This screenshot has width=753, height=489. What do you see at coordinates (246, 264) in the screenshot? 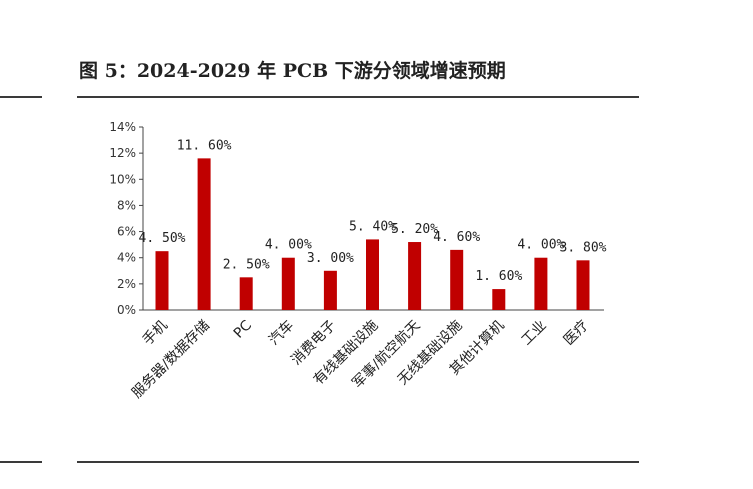
I see `data-label: 2. 50%` at bounding box center [246, 264].